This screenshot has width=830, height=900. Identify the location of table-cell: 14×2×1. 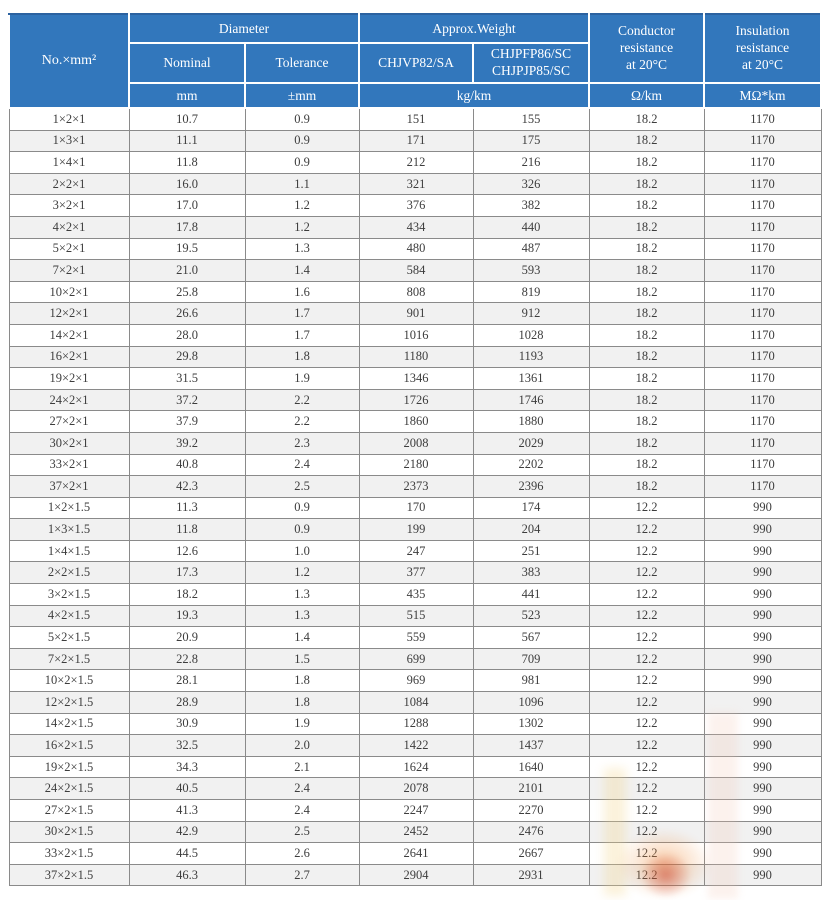
(69, 335).